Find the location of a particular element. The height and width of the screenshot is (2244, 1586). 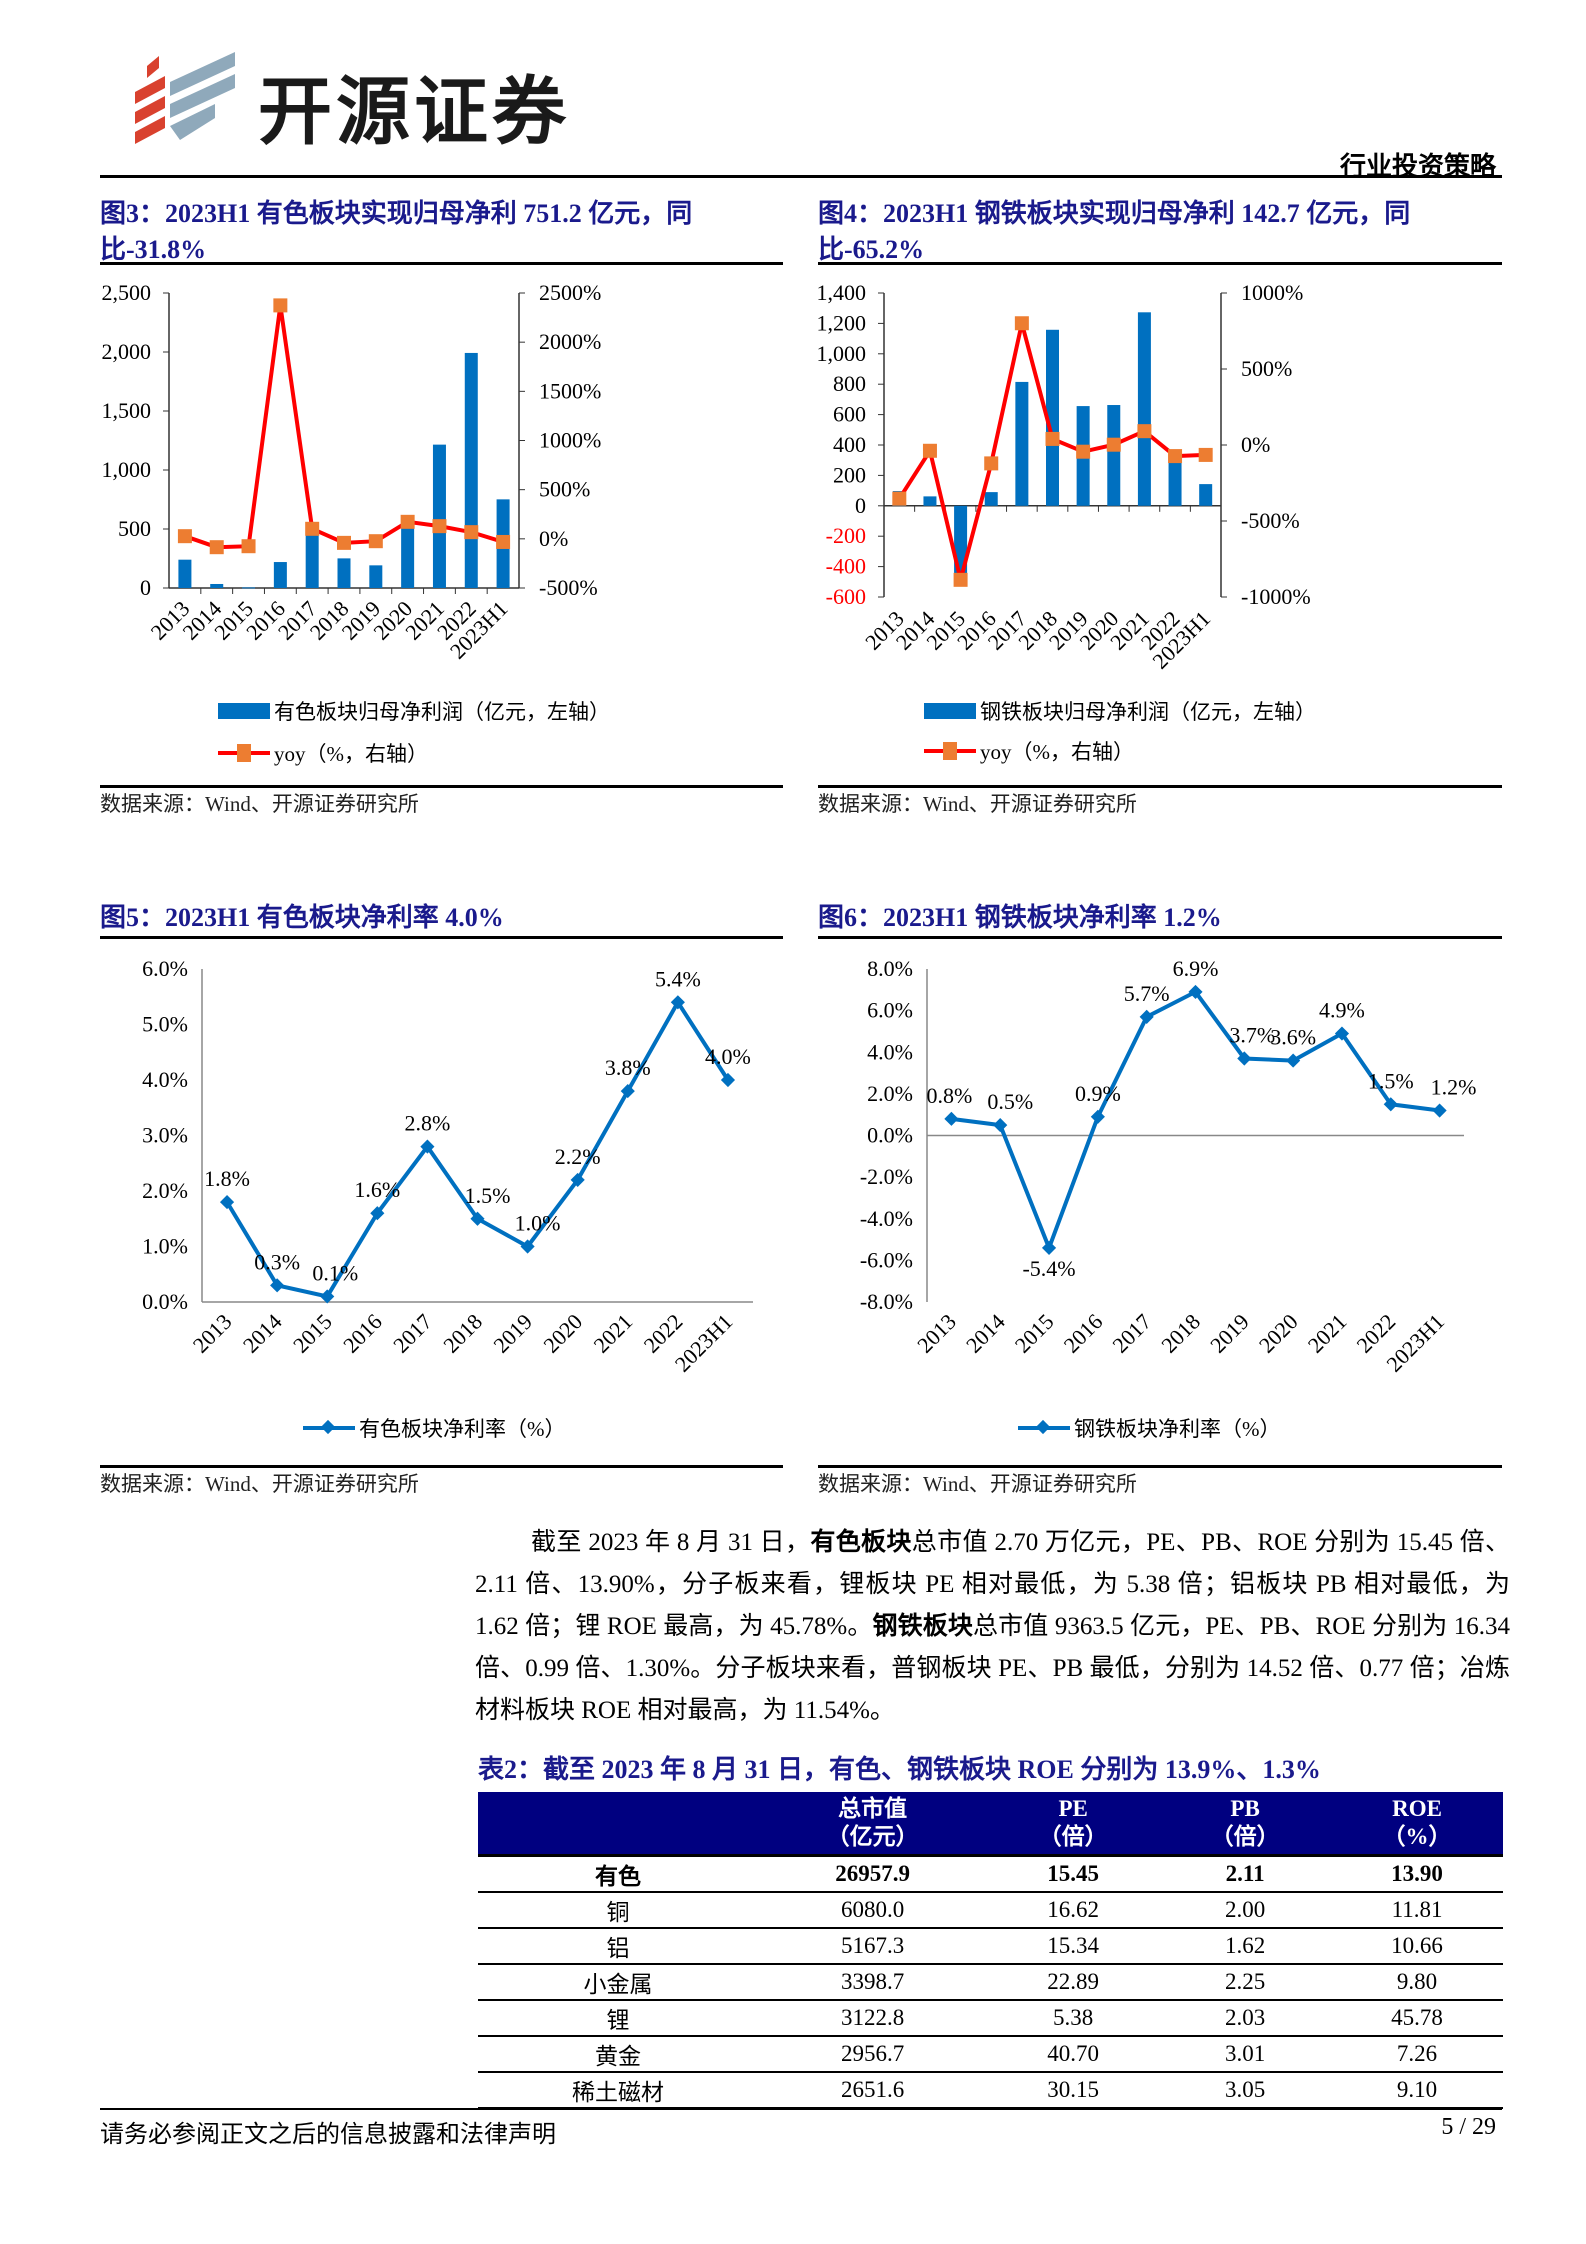

left-axis-tick-label: 200 is located at coordinates (849, 474).